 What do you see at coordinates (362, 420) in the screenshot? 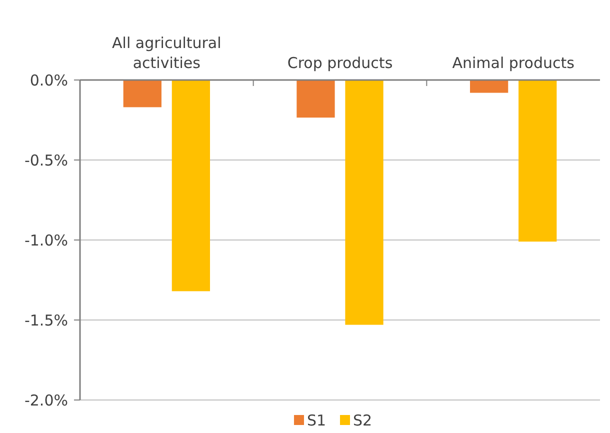
I see `legend-label: S2` at bounding box center [362, 420].